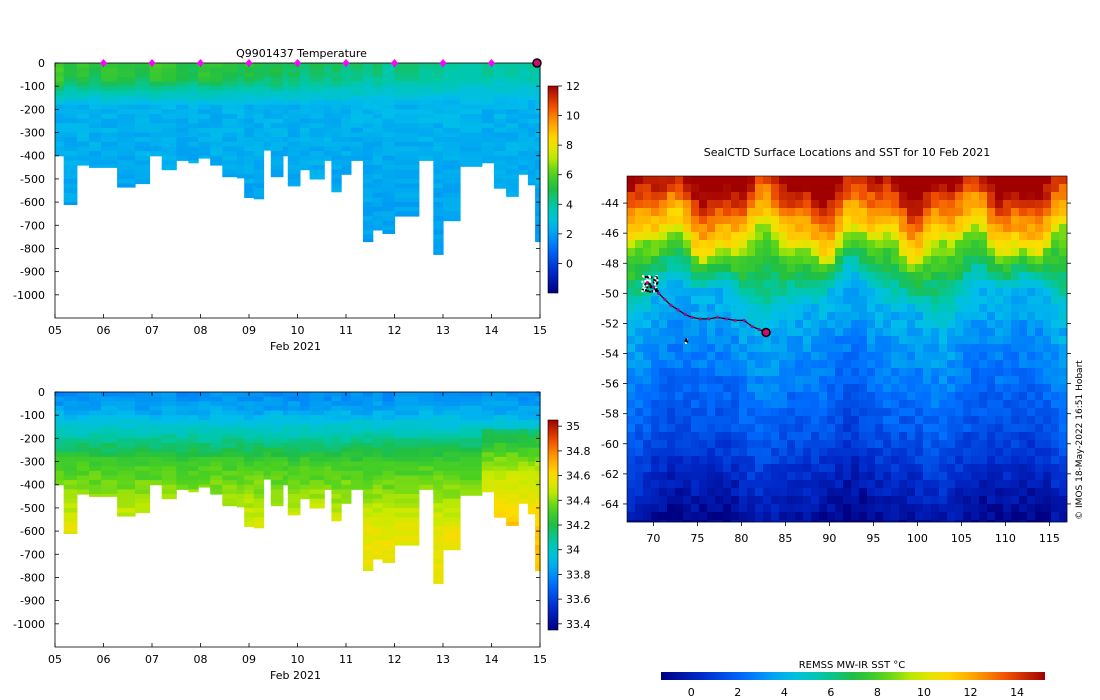  Describe the element at coordinates (697, 538) in the screenshot. I see `x-tick-label: 75` at that location.